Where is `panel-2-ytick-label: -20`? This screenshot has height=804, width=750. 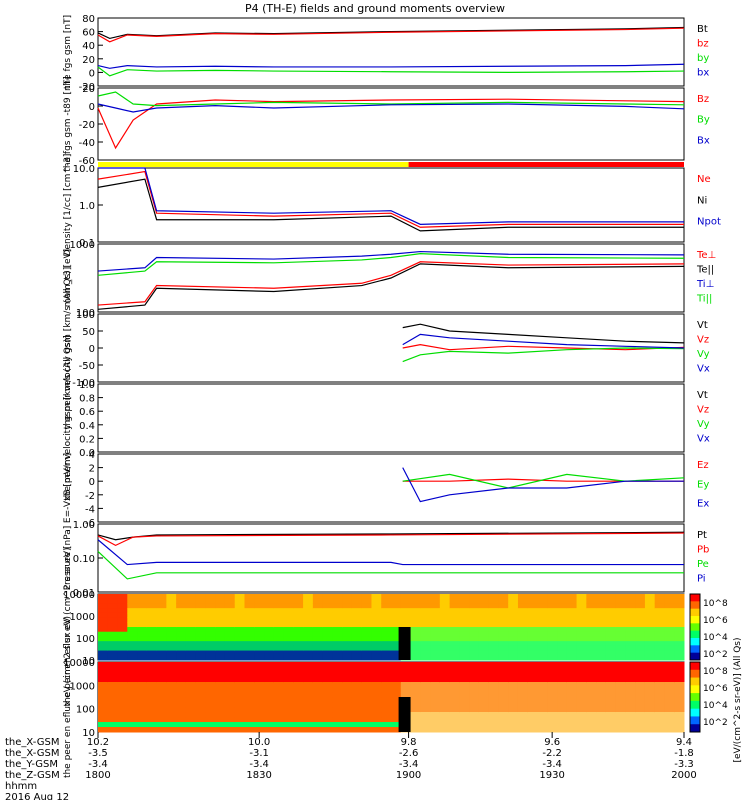 panel-2-ytick-label: -20 is located at coordinates (87, 125).